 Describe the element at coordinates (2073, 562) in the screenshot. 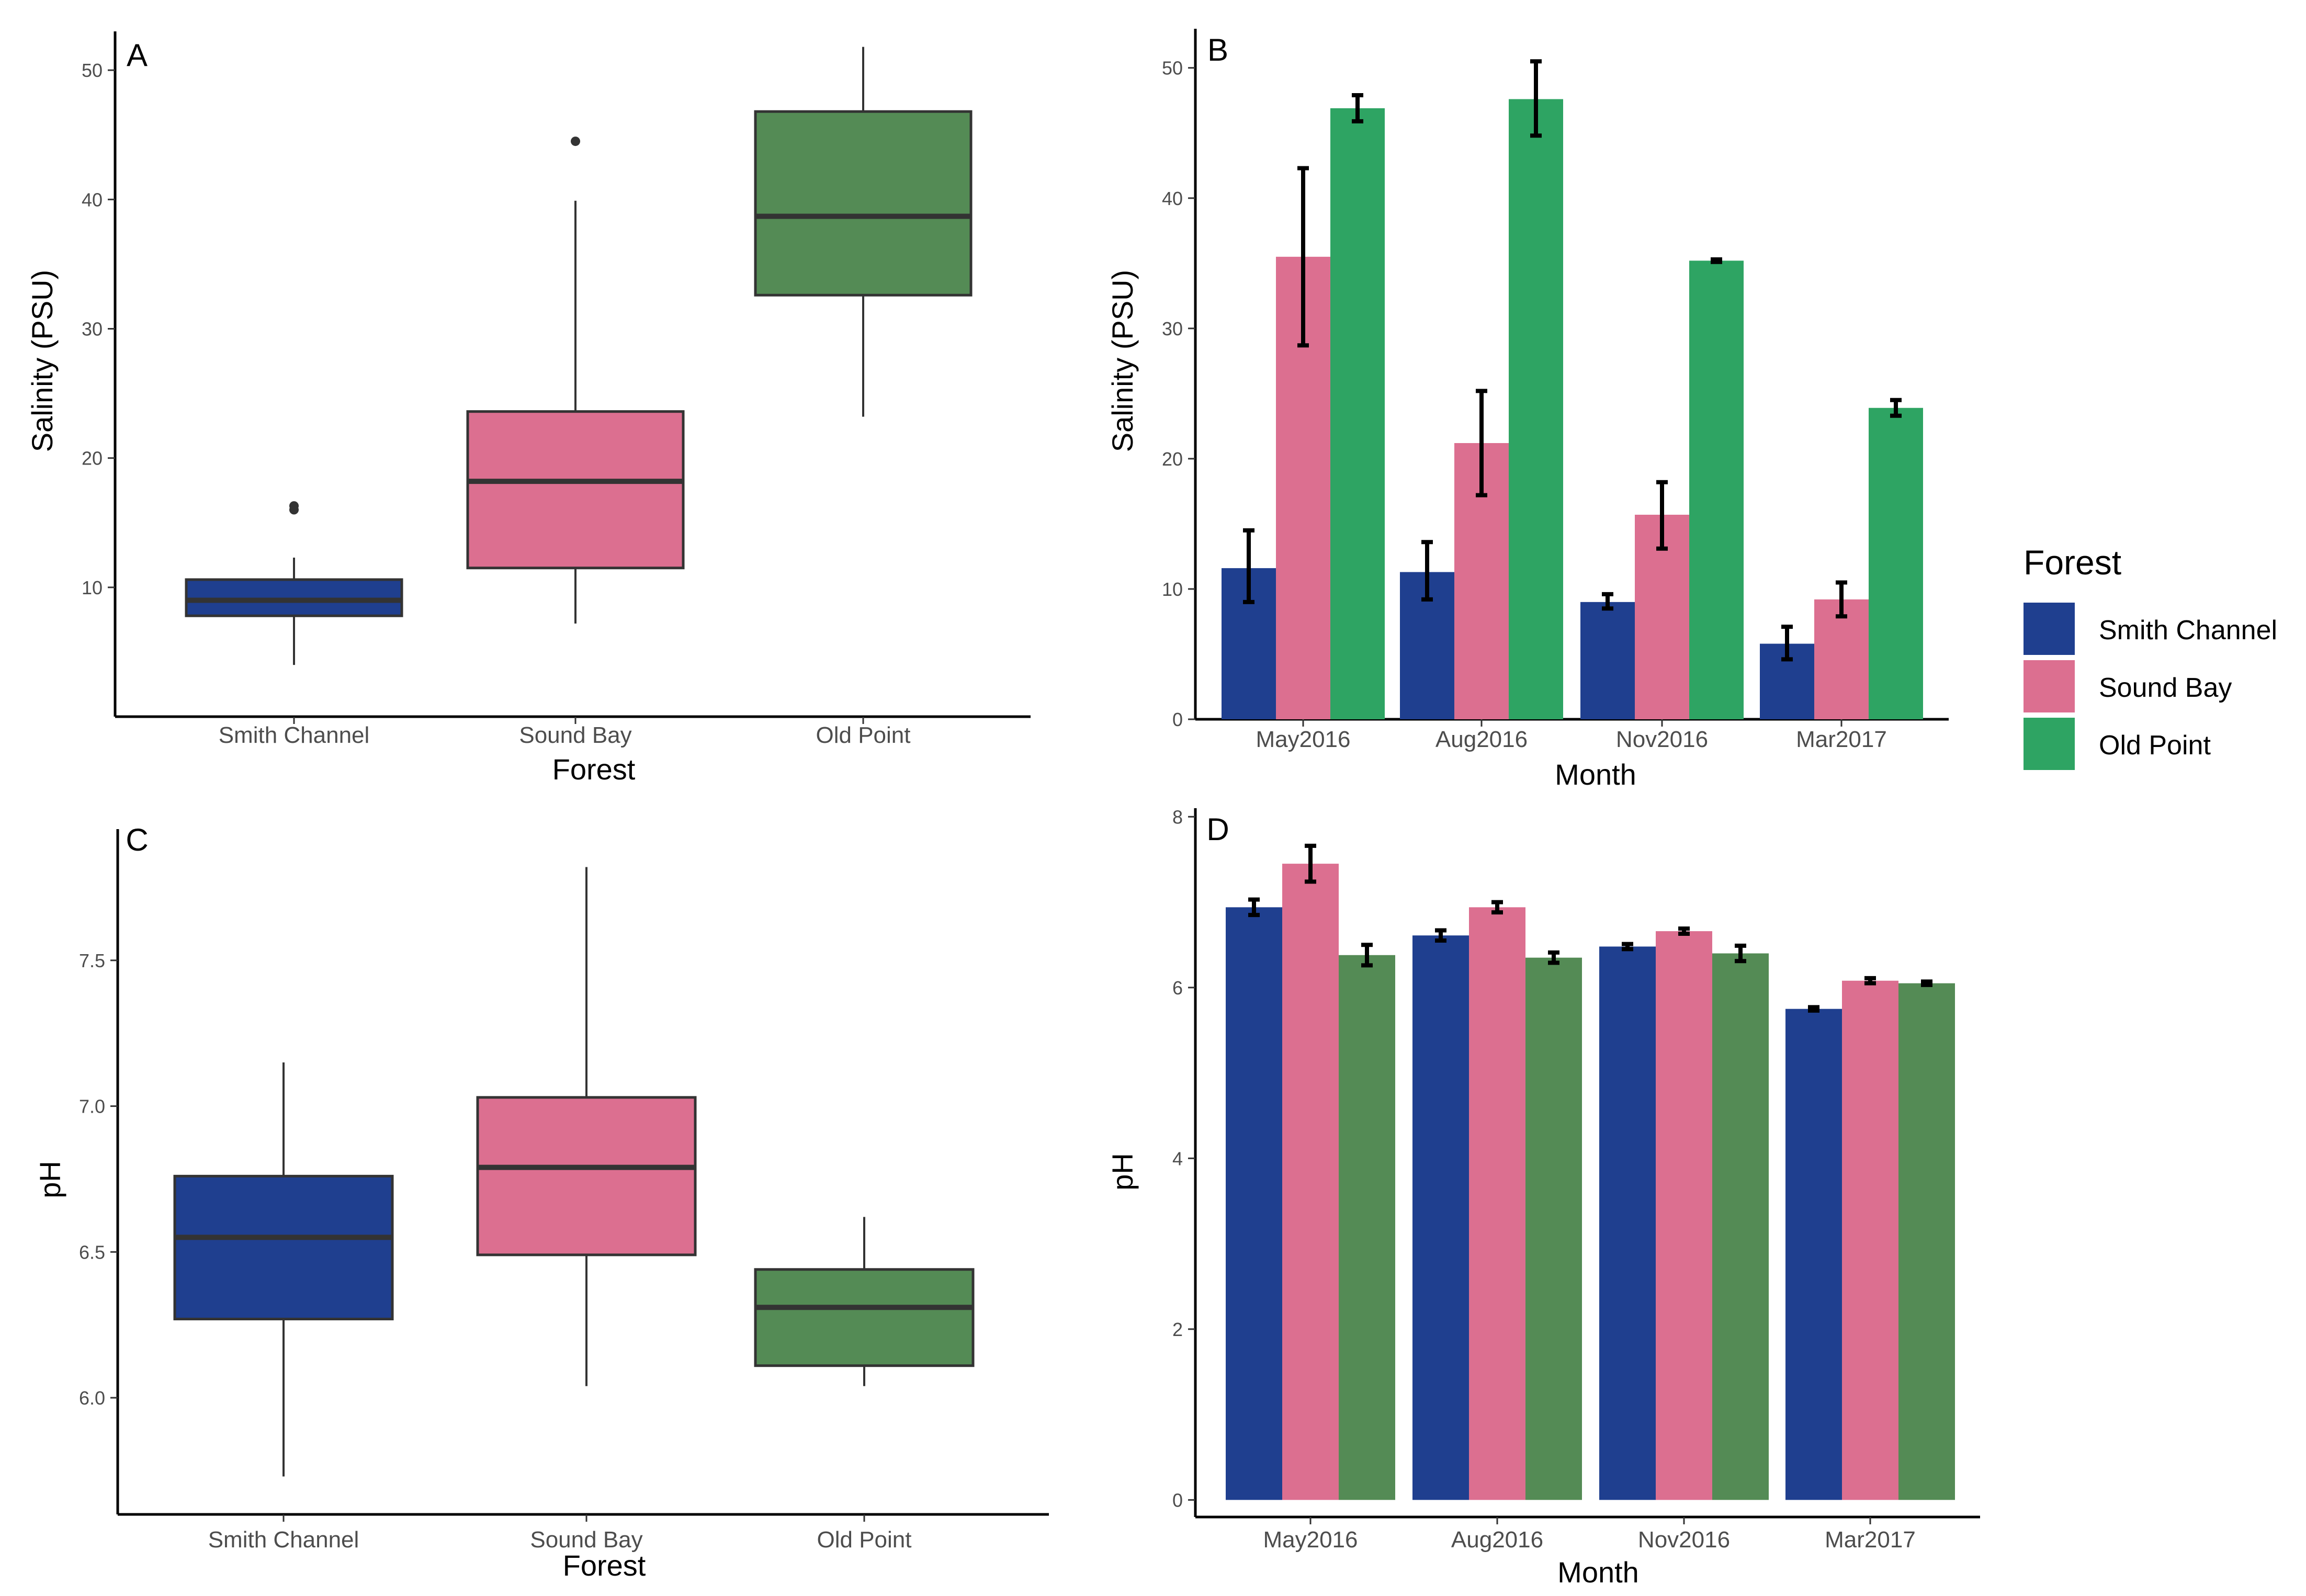

I see `legend-title: Forest` at that location.